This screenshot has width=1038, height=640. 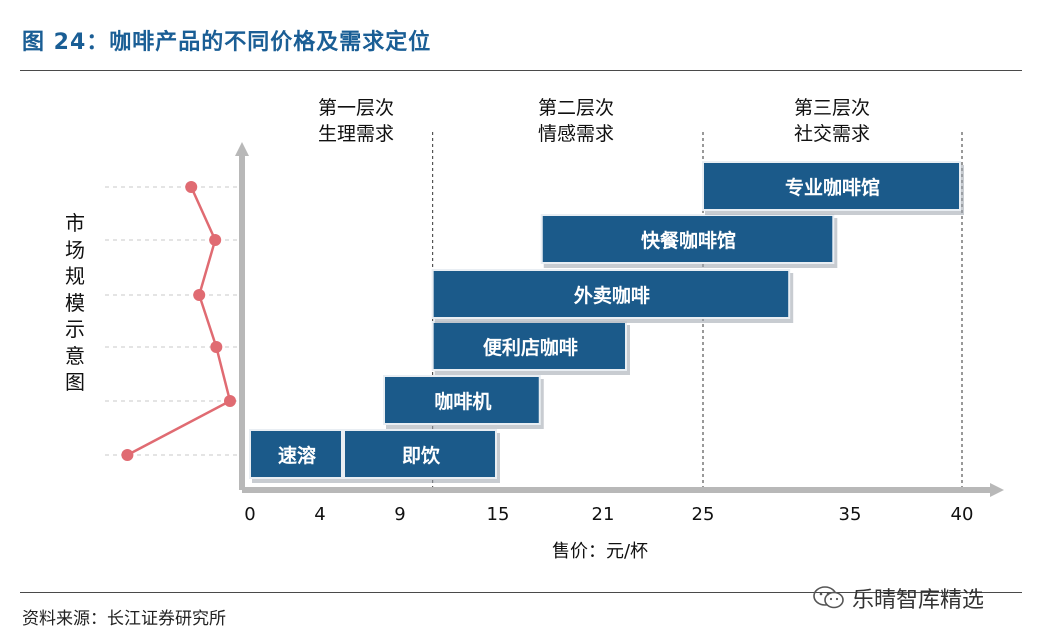 I want to click on x-tick-label: 35, so click(x=850, y=514).